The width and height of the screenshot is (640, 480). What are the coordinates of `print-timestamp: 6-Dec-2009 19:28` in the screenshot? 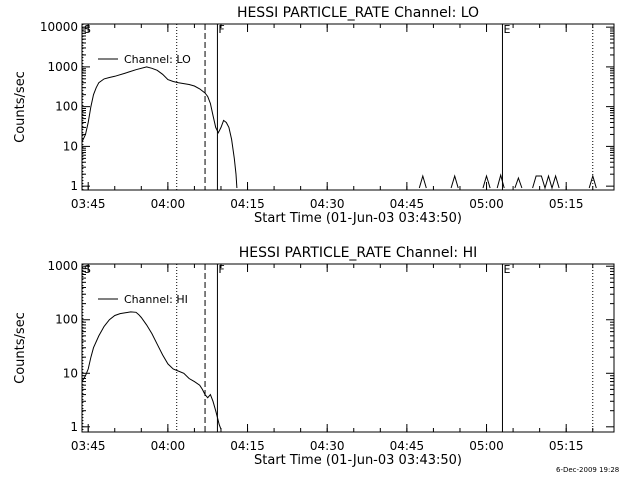 It's located at (588, 470).